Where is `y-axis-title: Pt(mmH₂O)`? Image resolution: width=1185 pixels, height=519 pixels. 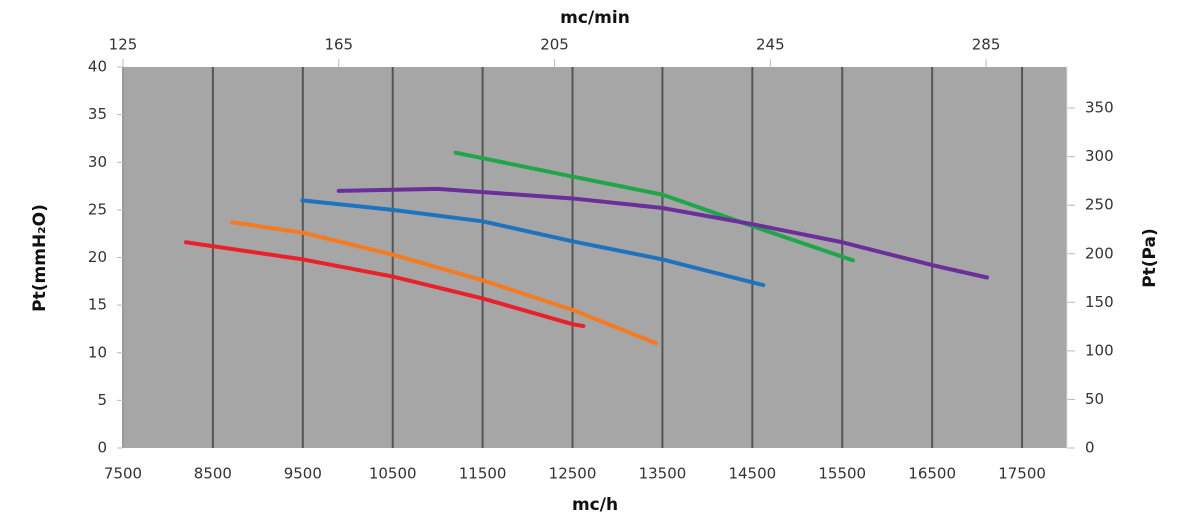 y-axis-title: Pt(mmH₂O) is located at coordinates (40, 258).